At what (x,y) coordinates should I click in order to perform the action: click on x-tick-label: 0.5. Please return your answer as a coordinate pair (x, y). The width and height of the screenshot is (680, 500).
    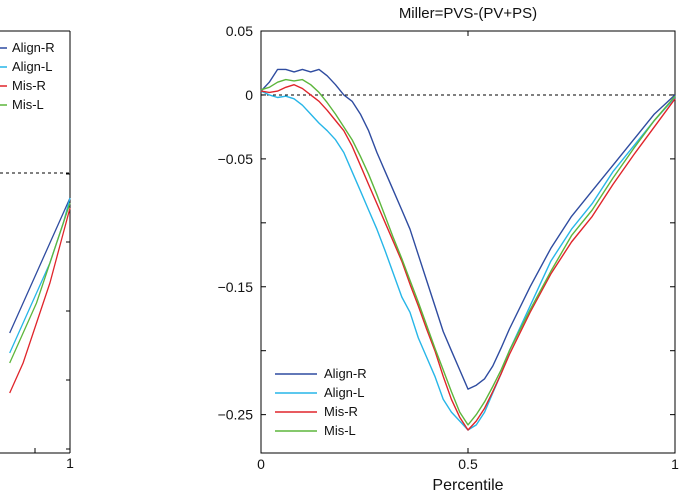
    Looking at the image, I should click on (468, 464).